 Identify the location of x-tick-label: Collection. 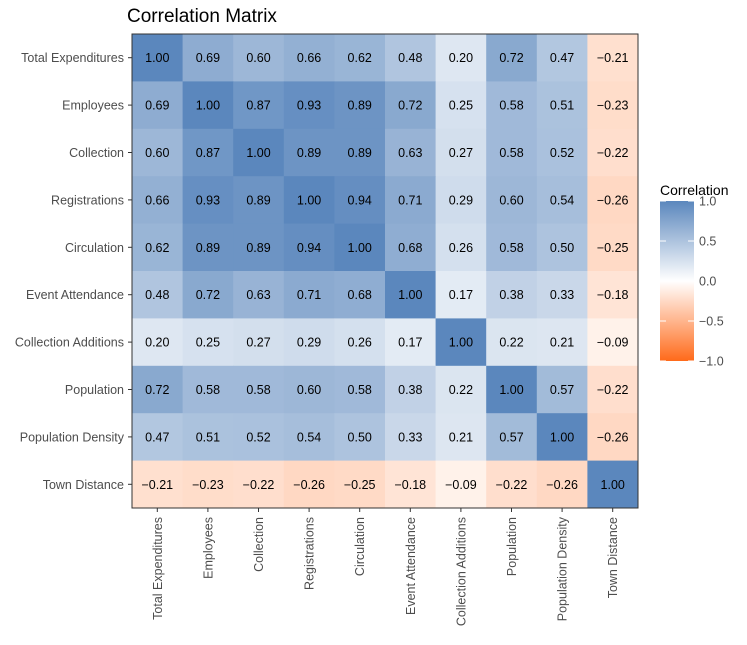
(259, 544).